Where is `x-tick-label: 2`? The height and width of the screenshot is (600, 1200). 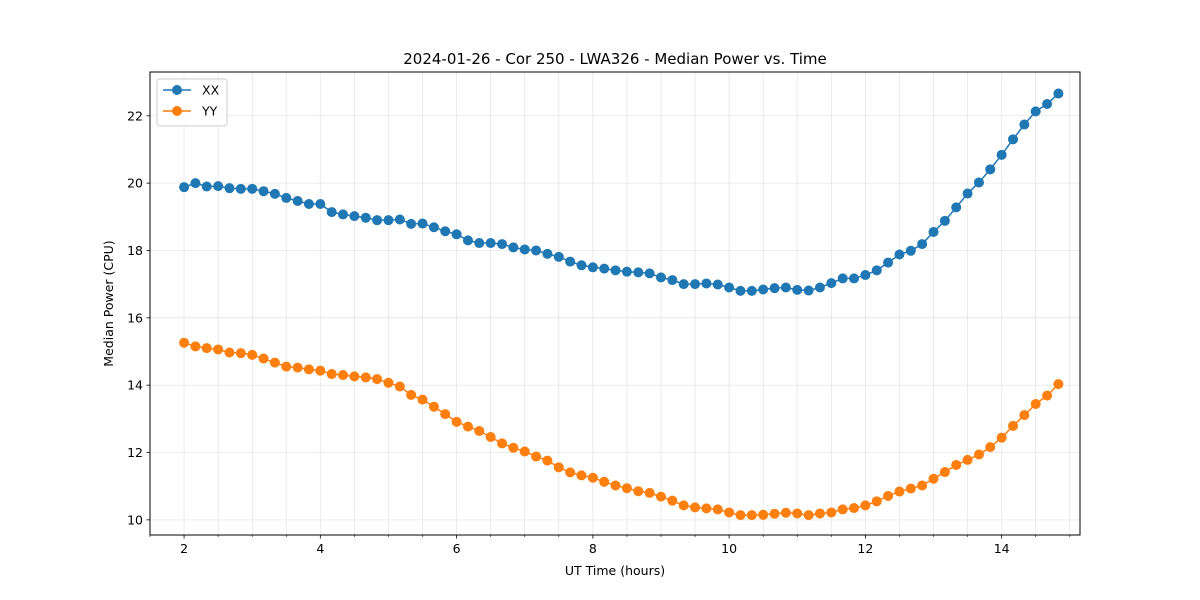
x-tick-label: 2 is located at coordinates (184, 548).